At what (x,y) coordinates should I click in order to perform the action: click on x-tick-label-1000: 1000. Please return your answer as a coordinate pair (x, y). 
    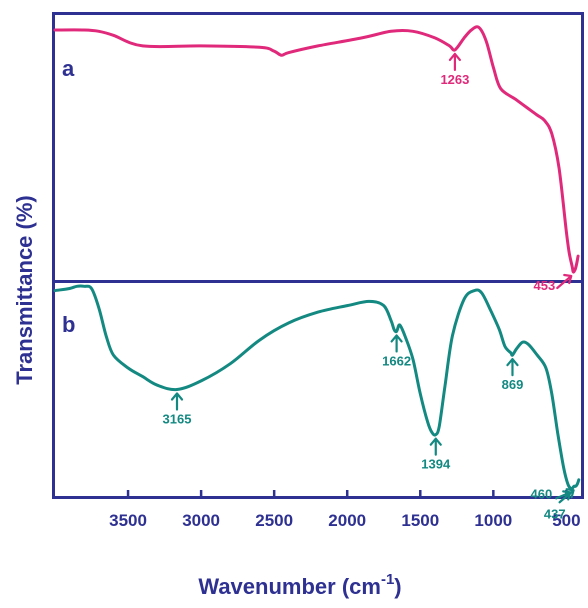
    Looking at the image, I should click on (493, 520).